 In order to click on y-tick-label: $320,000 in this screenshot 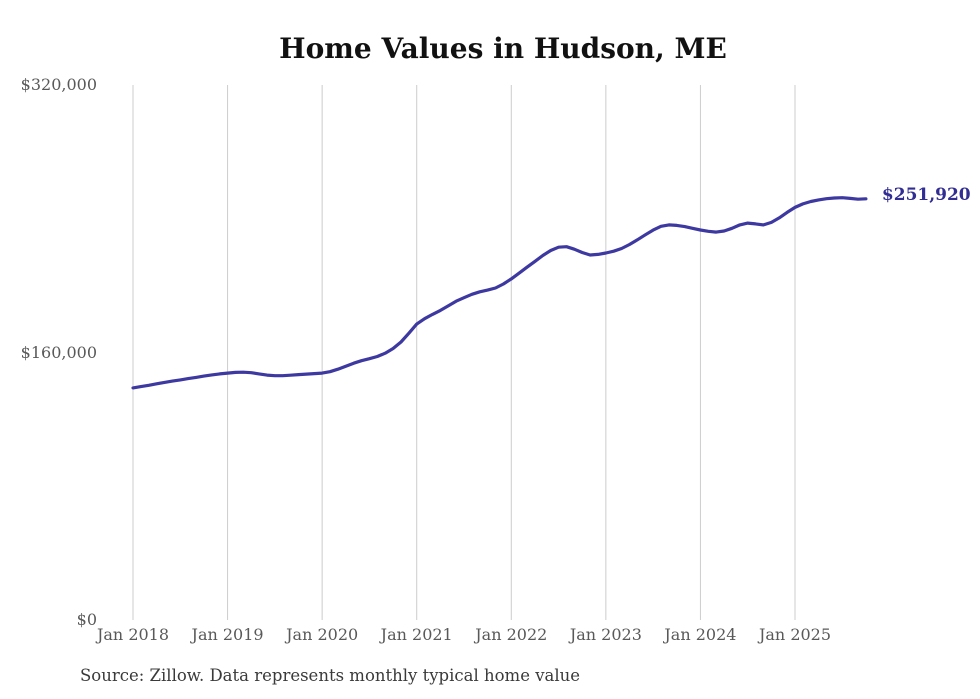, I will do `click(58, 84)`.